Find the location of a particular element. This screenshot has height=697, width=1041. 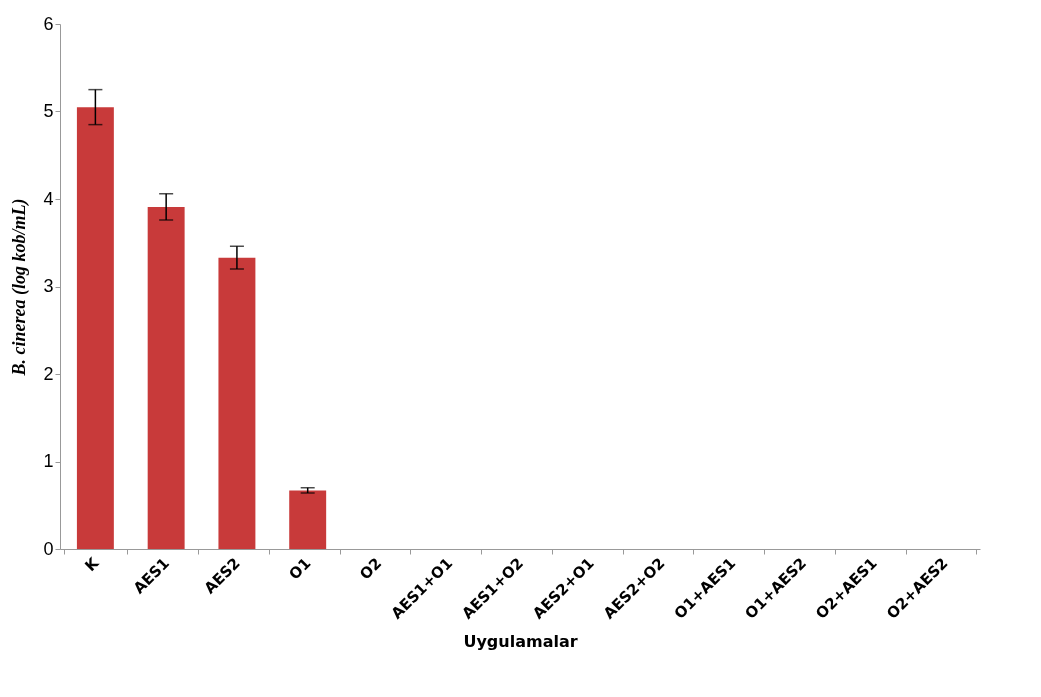

x-tick-label: O2 is located at coordinates (371, 569).